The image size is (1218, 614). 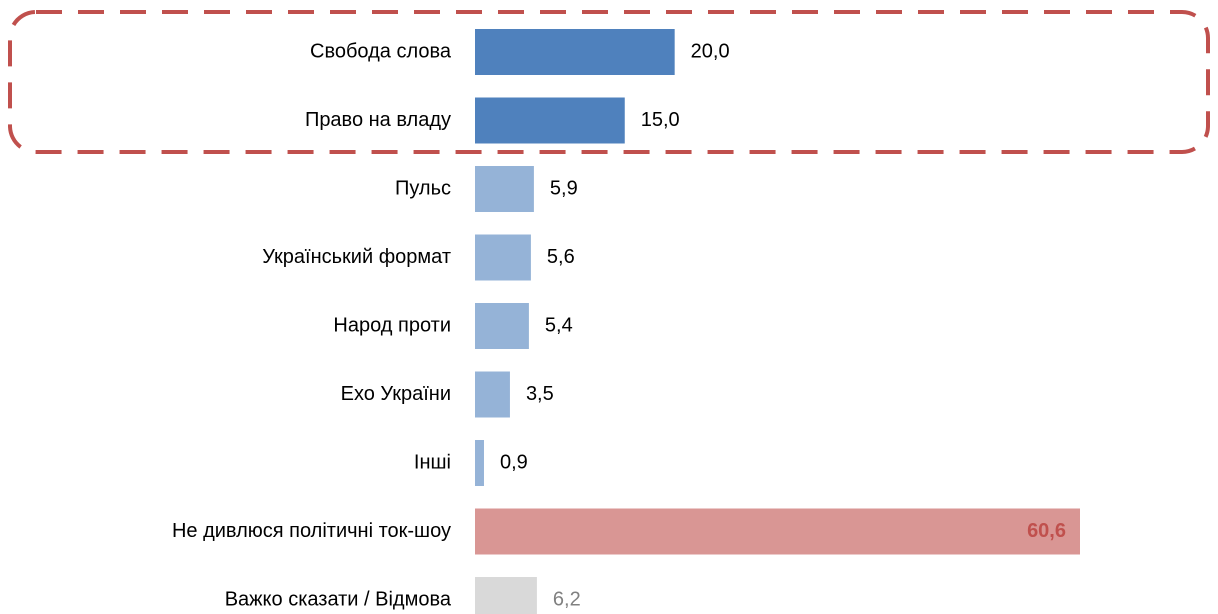 I want to click on value-label: 60,6, so click(x=1046, y=531).